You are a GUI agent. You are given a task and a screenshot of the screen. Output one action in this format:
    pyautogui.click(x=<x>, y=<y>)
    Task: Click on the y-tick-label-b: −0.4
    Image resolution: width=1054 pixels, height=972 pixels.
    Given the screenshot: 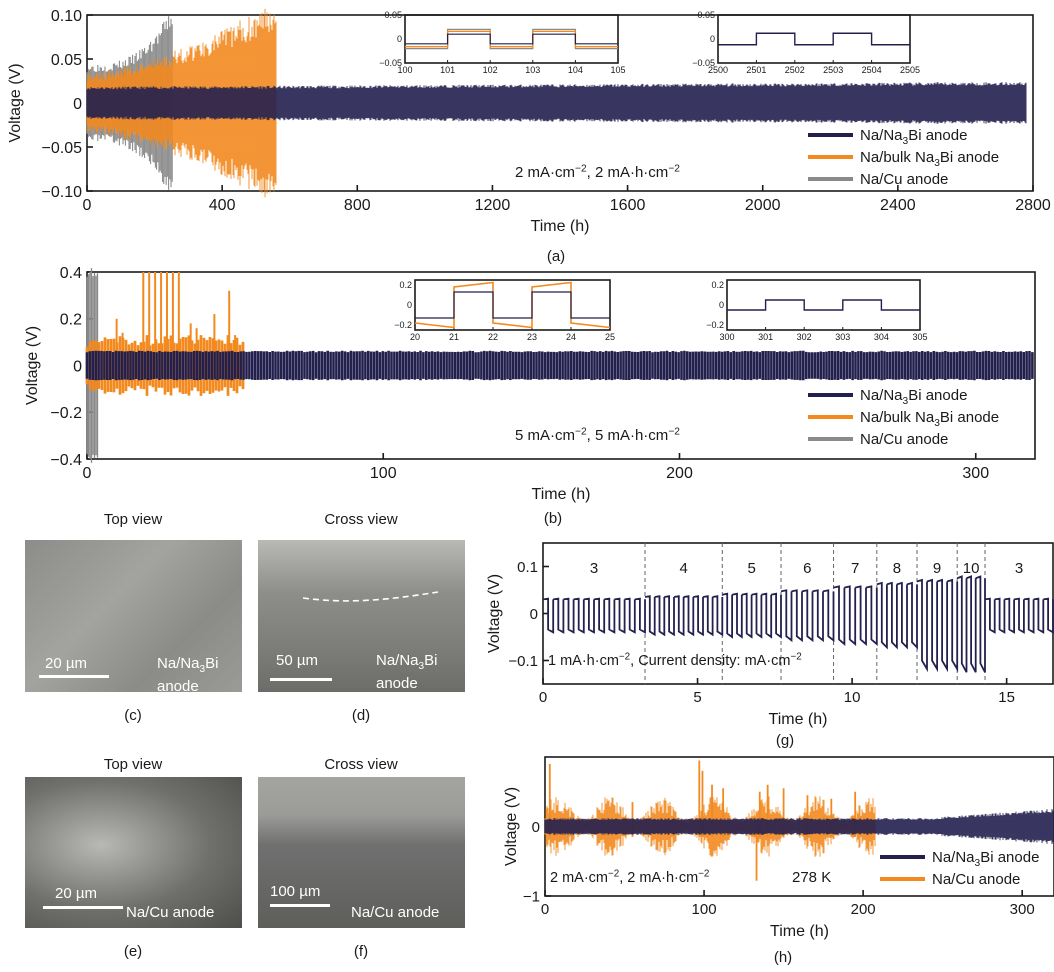 What is the action you would take?
    pyautogui.click(x=66, y=460)
    